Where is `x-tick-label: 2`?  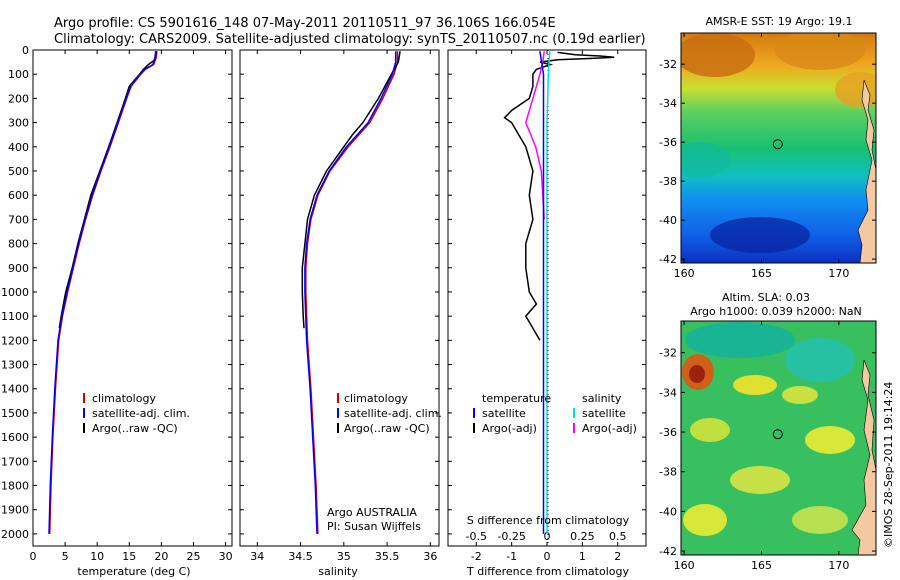 x-tick-label: 2 is located at coordinates (617, 556).